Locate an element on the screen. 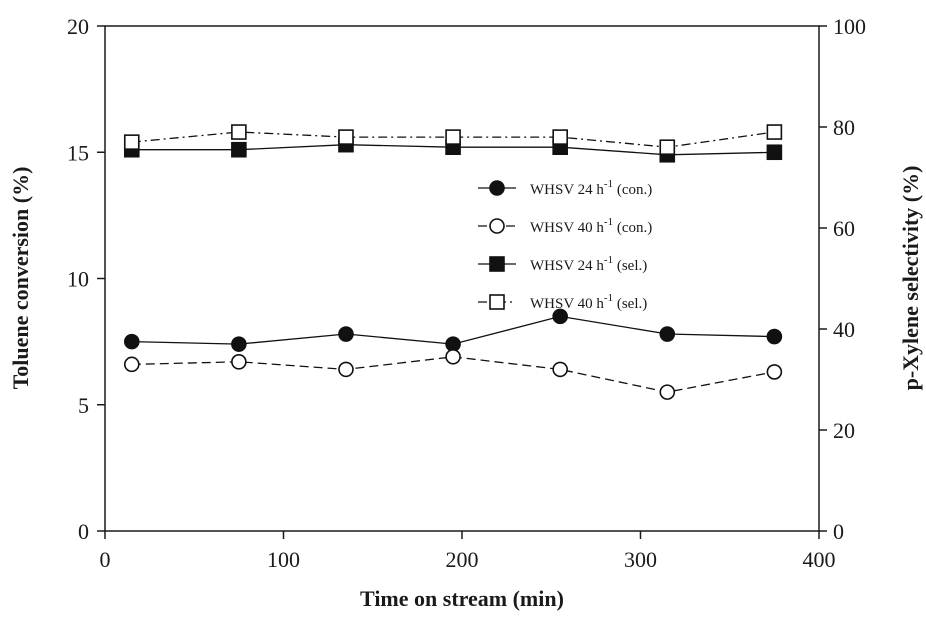  x-tick-label: 200 is located at coordinates (462, 559).